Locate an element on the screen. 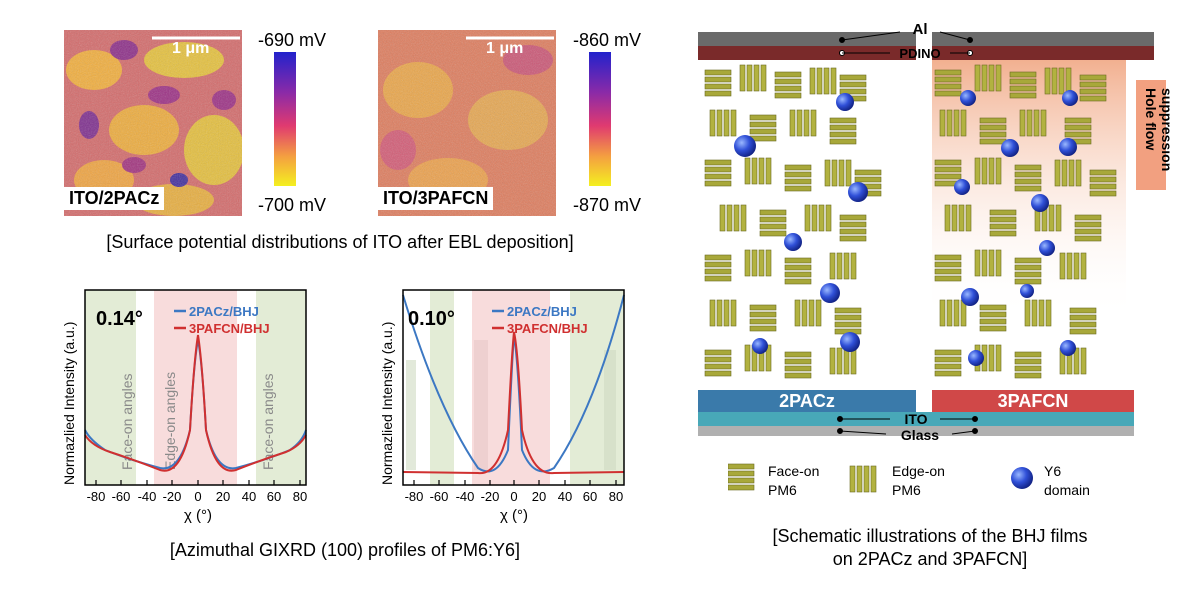 This screenshot has height=595, width=1200. pafcn-label: 3PAFCN is located at coordinates (1033, 401).